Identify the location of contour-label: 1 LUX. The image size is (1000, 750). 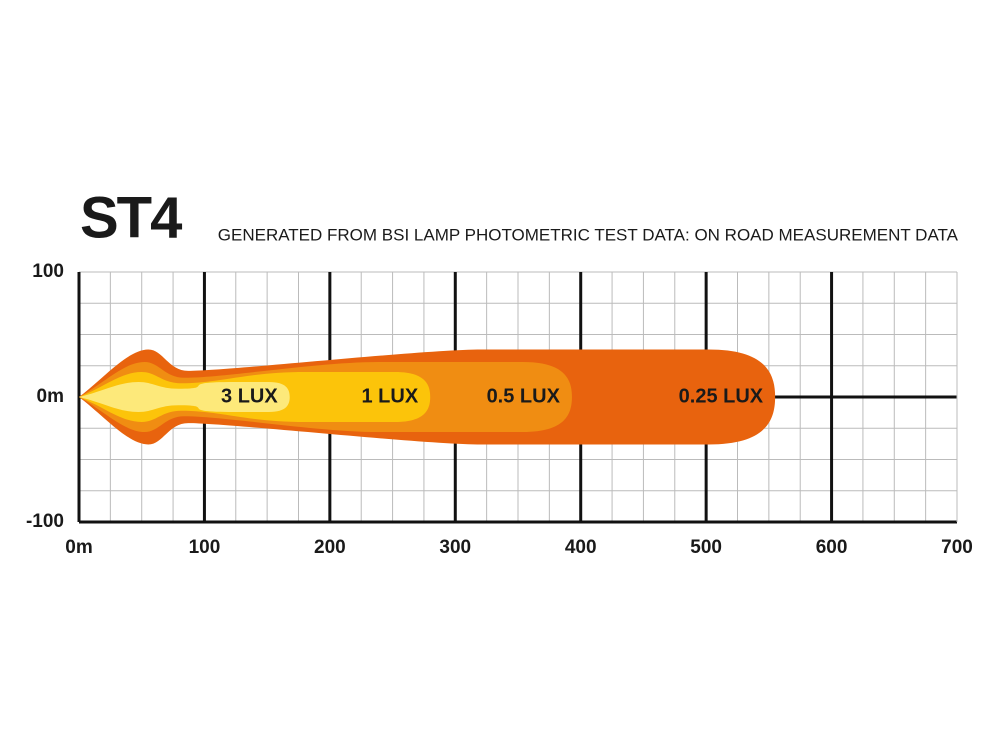
(390, 396).